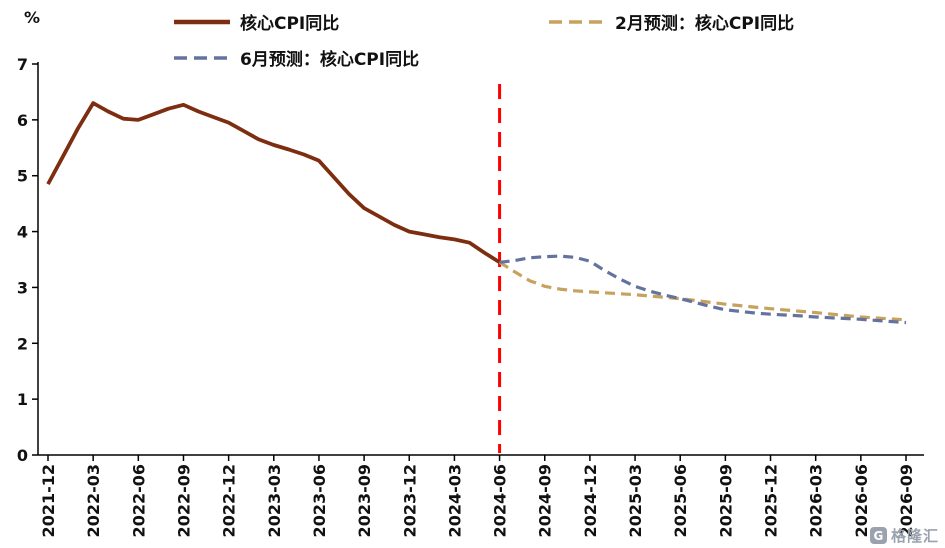 The image size is (945, 548). What do you see at coordinates (202, 21) in the screenshot?
I see `legend-solid-line-icon` at bounding box center [202, 21].